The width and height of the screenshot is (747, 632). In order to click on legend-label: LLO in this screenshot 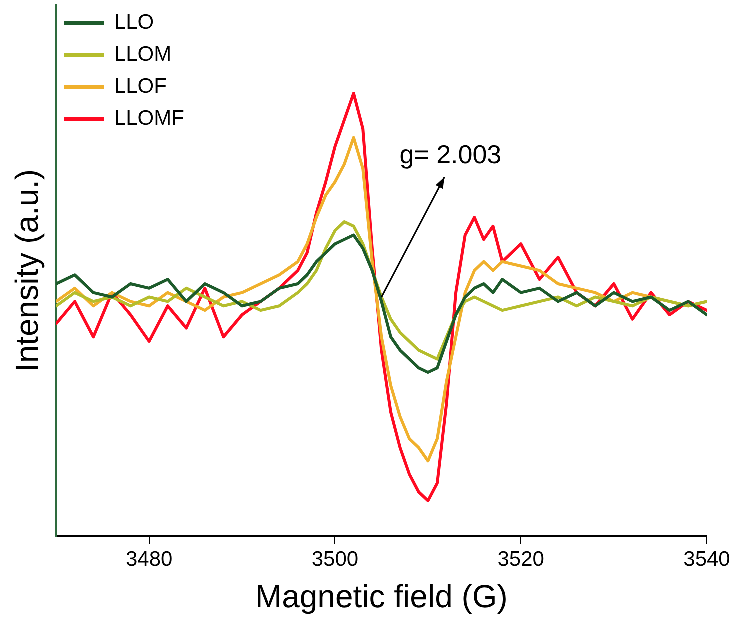, I will do `click(134, 22)`.